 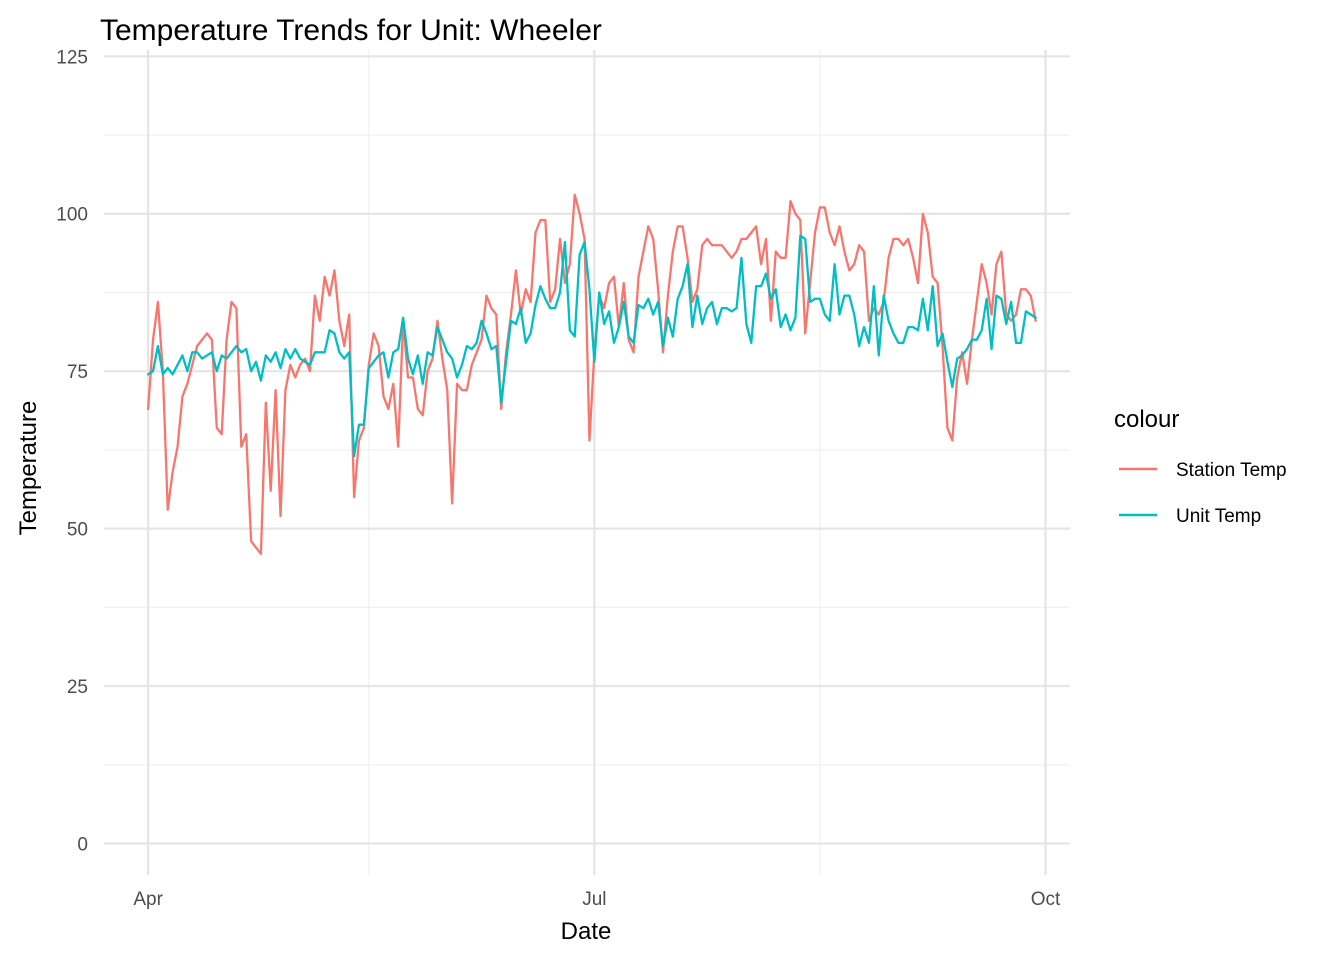 What do you see at coordinates (72, 215) in the screenshot?
I see `y-tick-label: 100` at bounding box center [72, 215].